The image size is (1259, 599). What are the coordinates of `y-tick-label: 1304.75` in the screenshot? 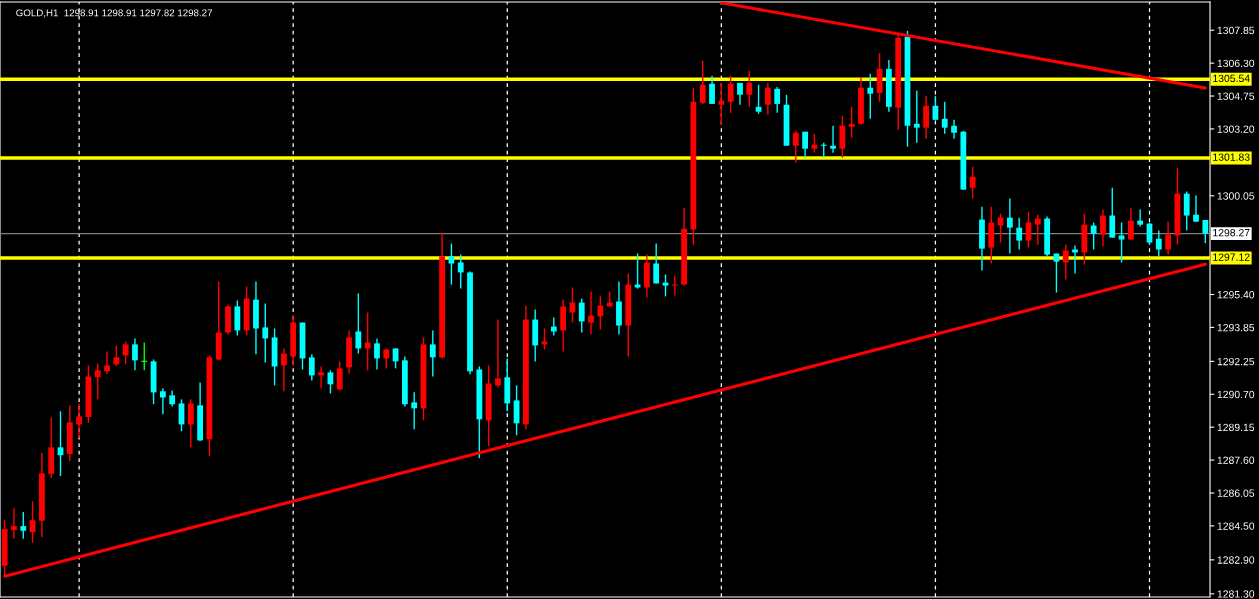 It's located at (1236, 96).